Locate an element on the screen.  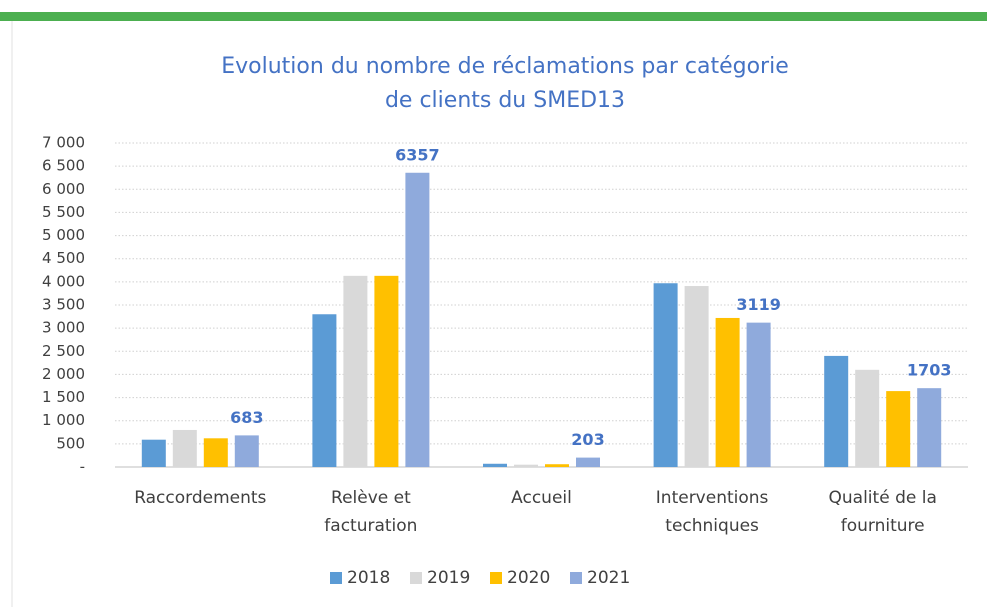
x-tick-label: Accueil is located at coordinates (541, 498).